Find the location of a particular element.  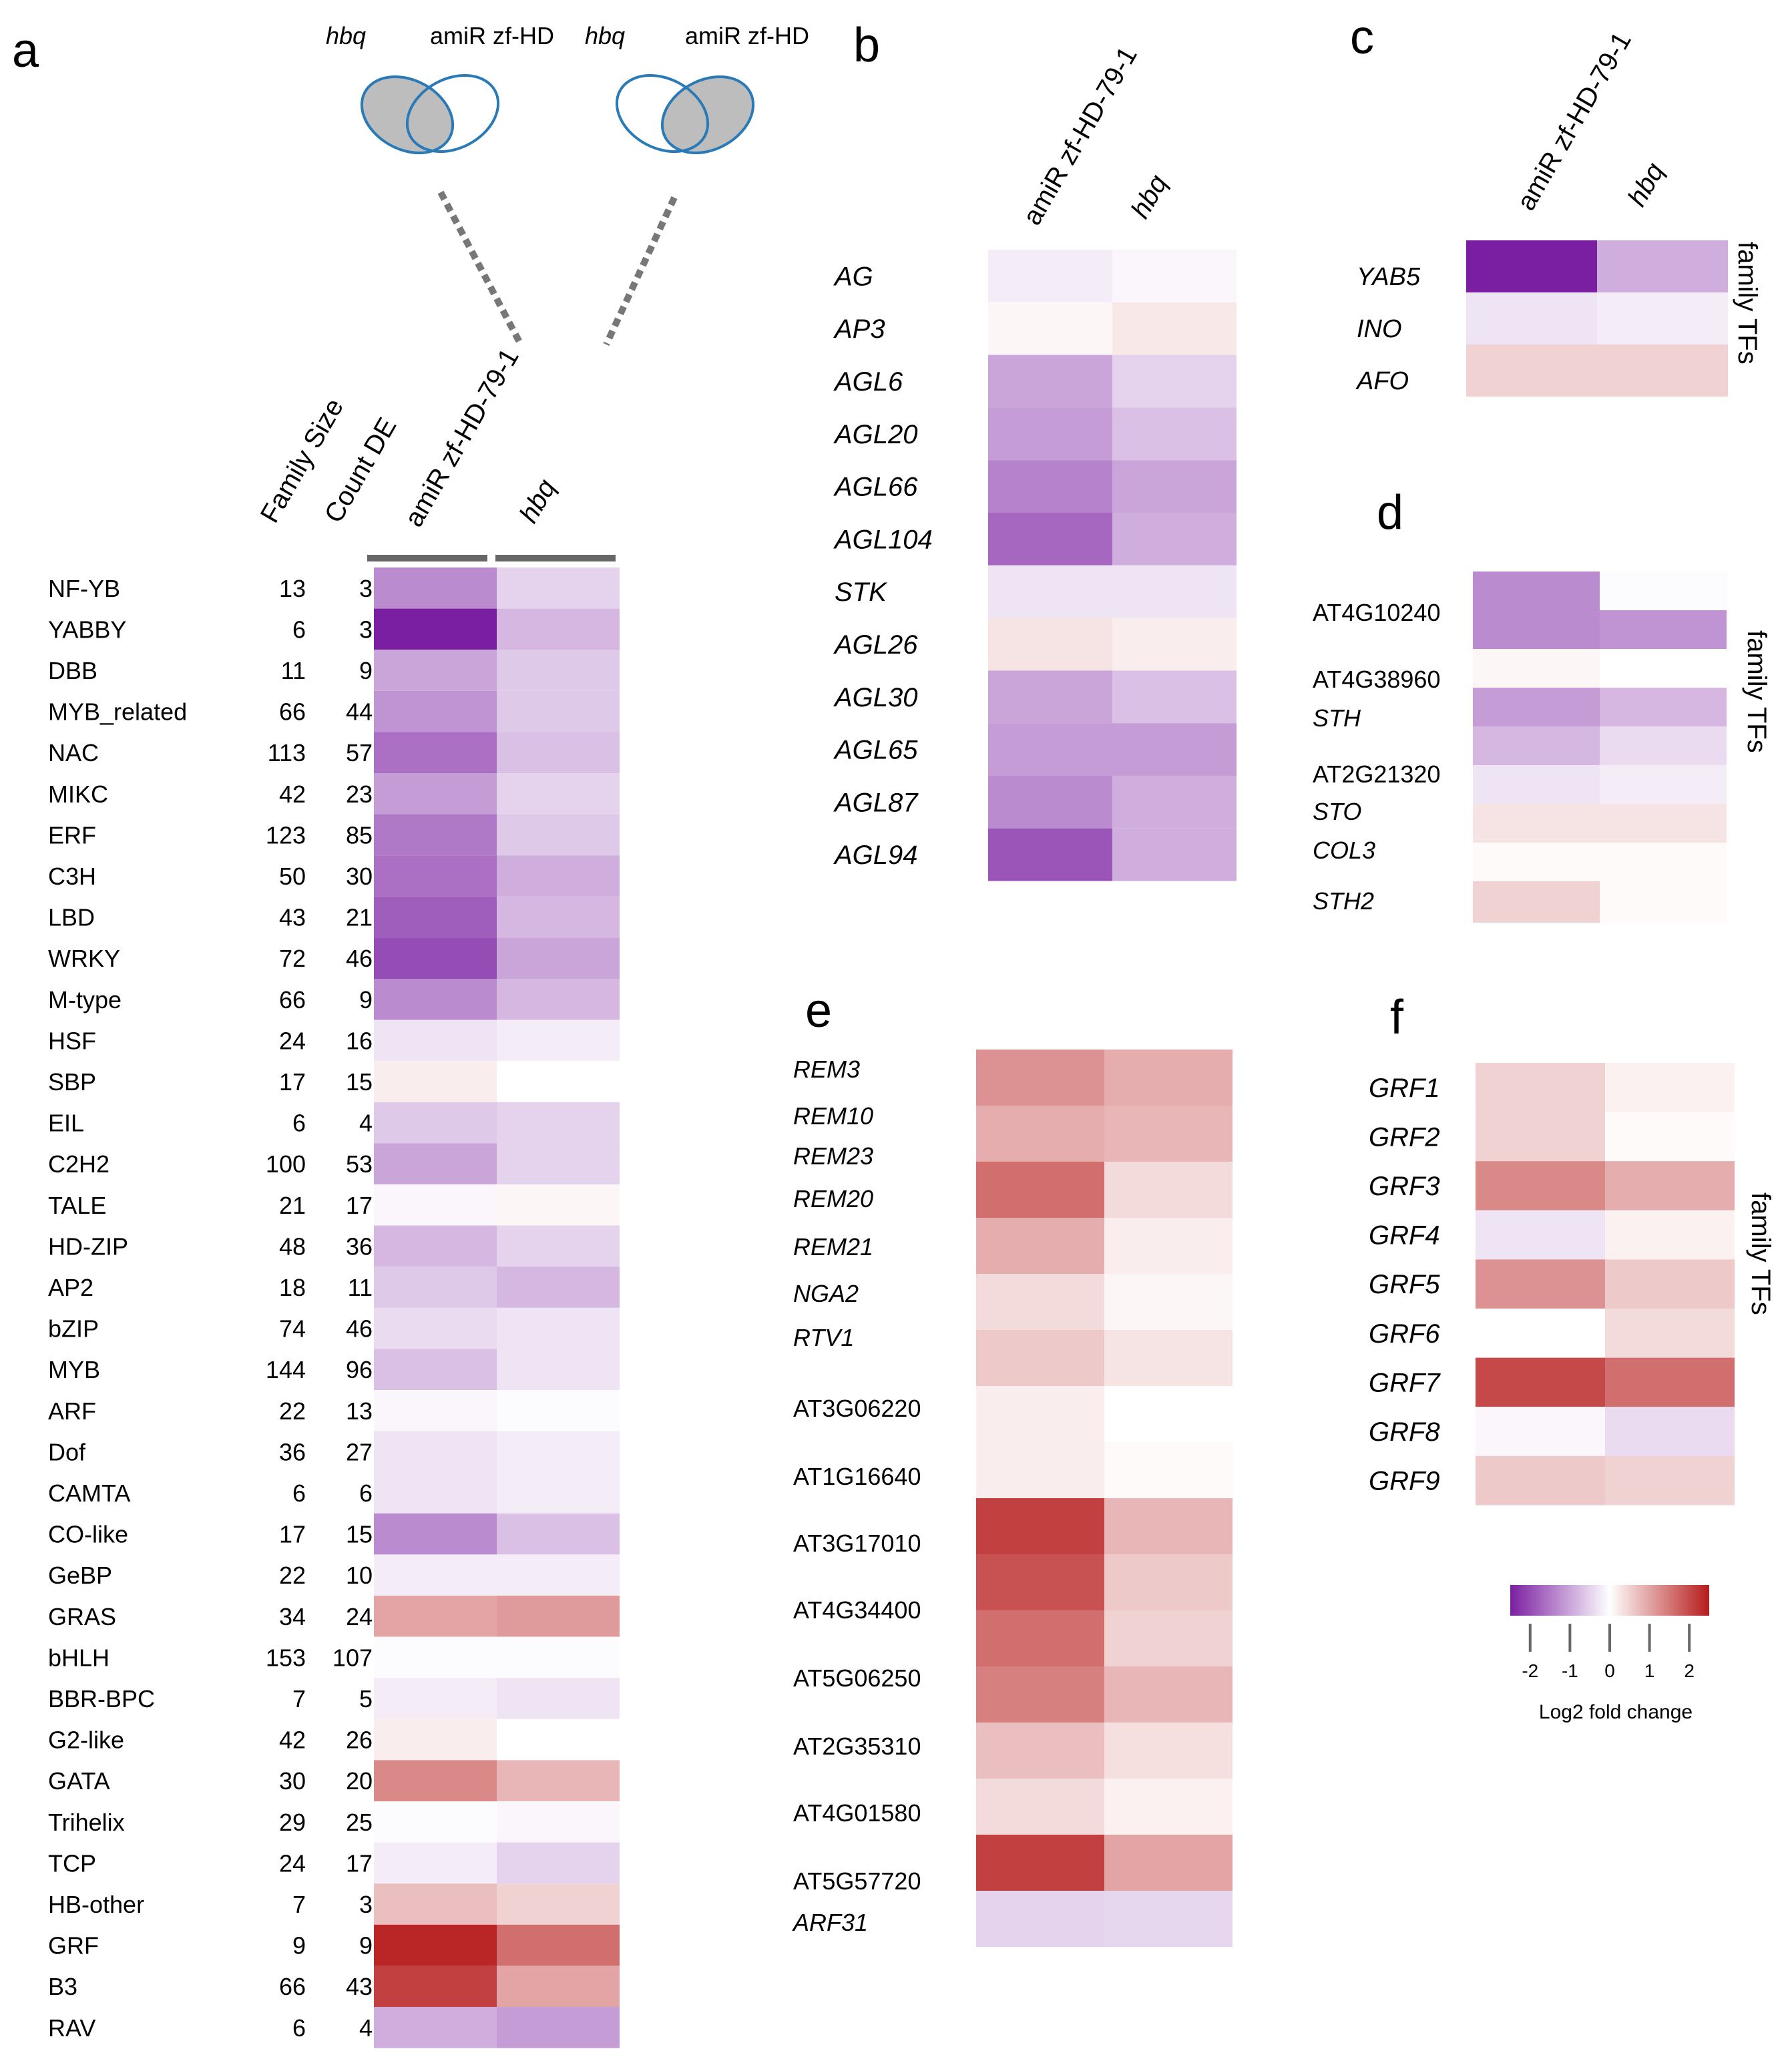

panel-letter-b: b is located at coordinates (867, 45).